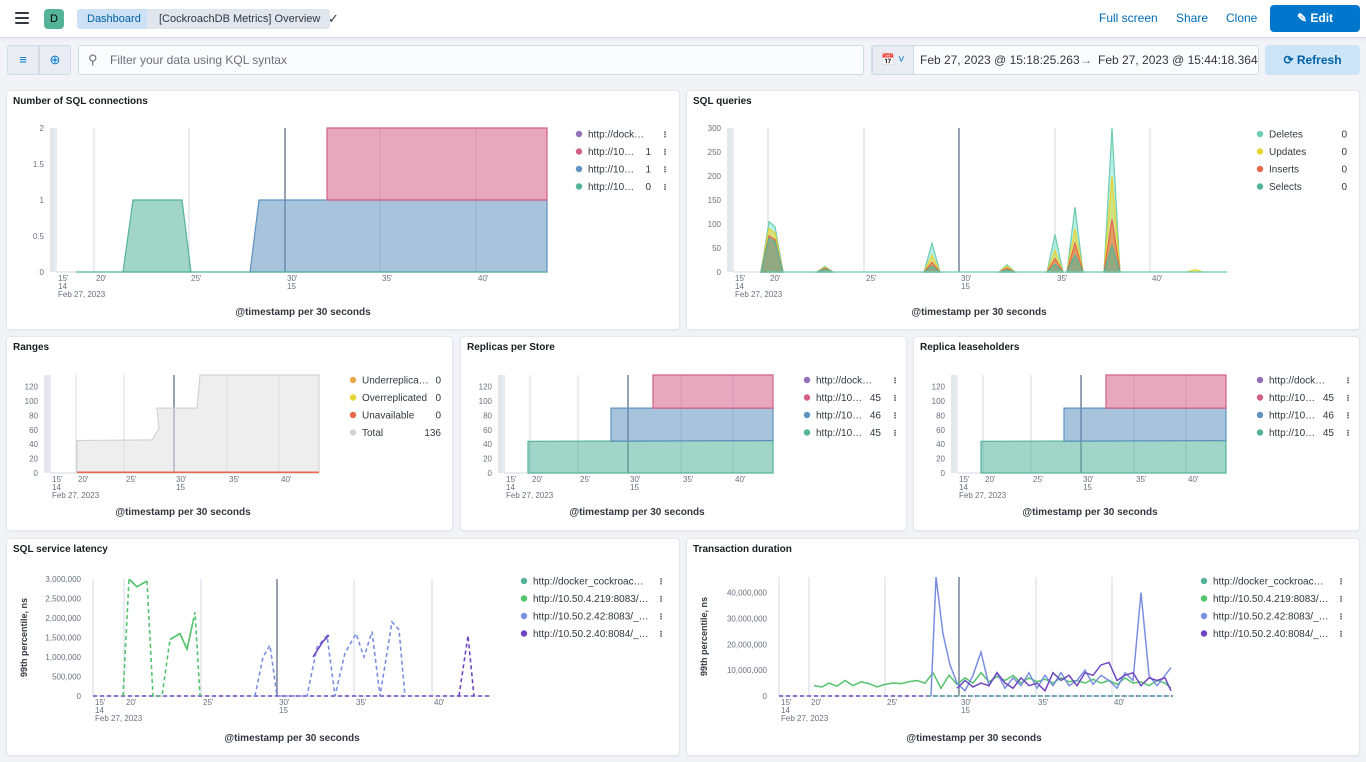 The width and height of the screenshot is (1366, 762). What do you see at coordinates (1312, 60) in the screenshot?
I see `refresh-button: ⟳ Refresh` at bounding box center [1312, 60].